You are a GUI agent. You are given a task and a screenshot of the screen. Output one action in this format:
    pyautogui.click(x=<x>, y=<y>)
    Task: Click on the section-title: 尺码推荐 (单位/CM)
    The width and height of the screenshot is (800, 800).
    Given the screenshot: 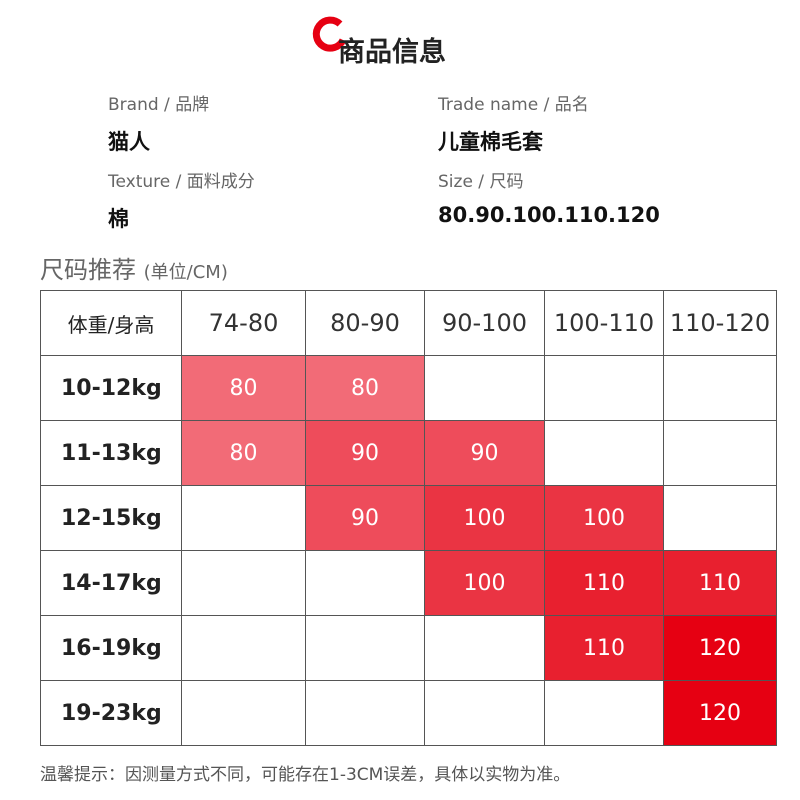 What is the action you would take?
    pyautogui.click(x=134, y=267)
    